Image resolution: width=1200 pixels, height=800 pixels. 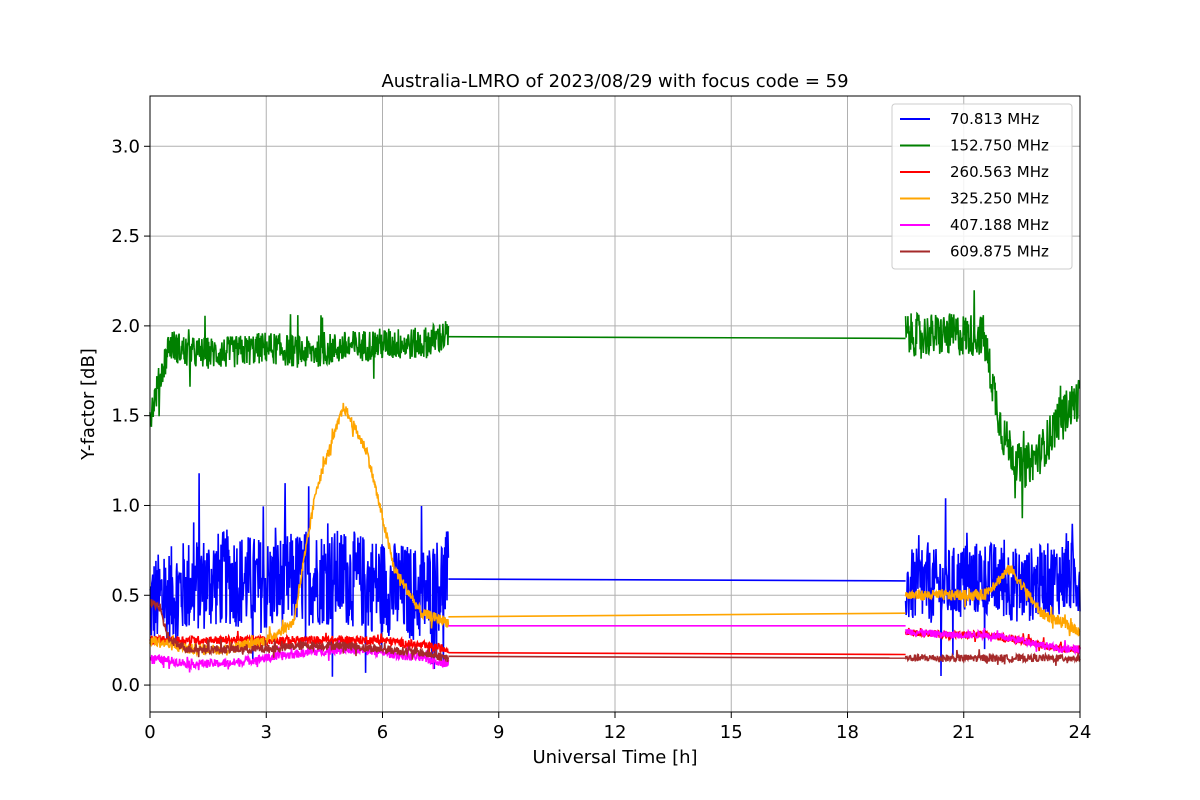 I want to click on x-tick-label: 24, so click(x=1080, y=732).